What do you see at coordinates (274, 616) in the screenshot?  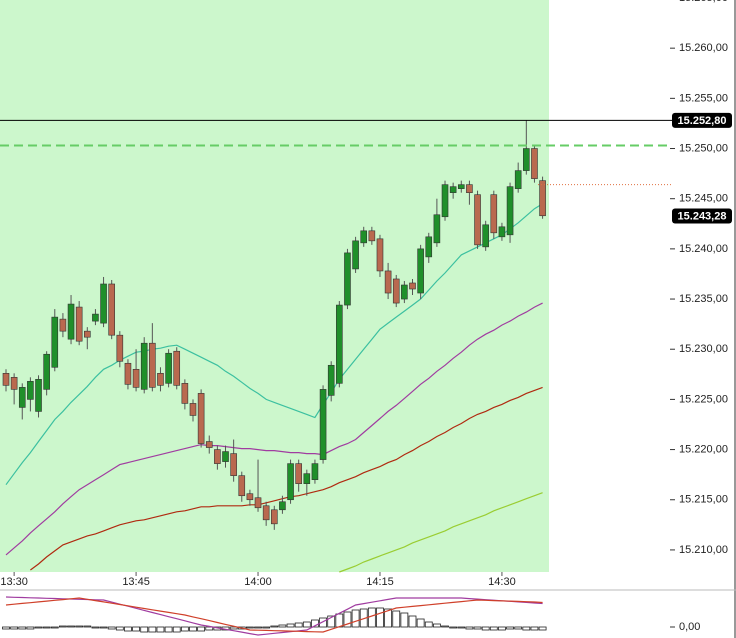 I see `indicator-line` at bounding box center [274, 616].